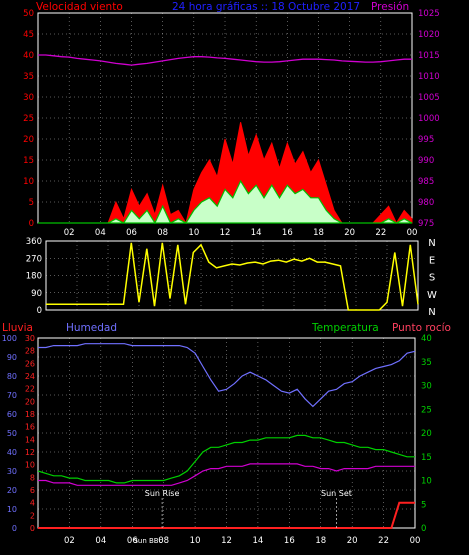 The image size is (469, 555). I want to click on rain-tick-label: 16, so click(30, 427).